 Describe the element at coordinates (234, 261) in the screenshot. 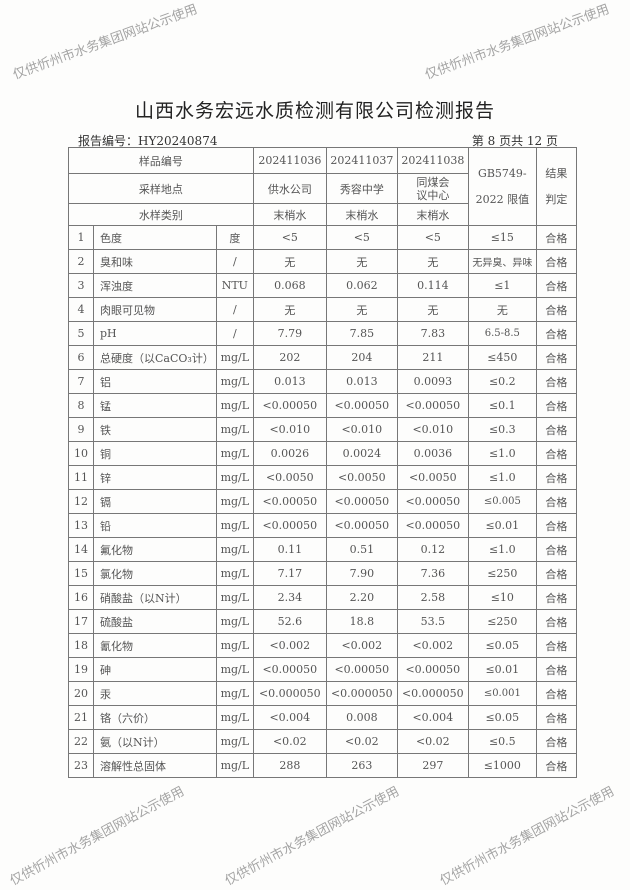

I see `unit: /` at that location.